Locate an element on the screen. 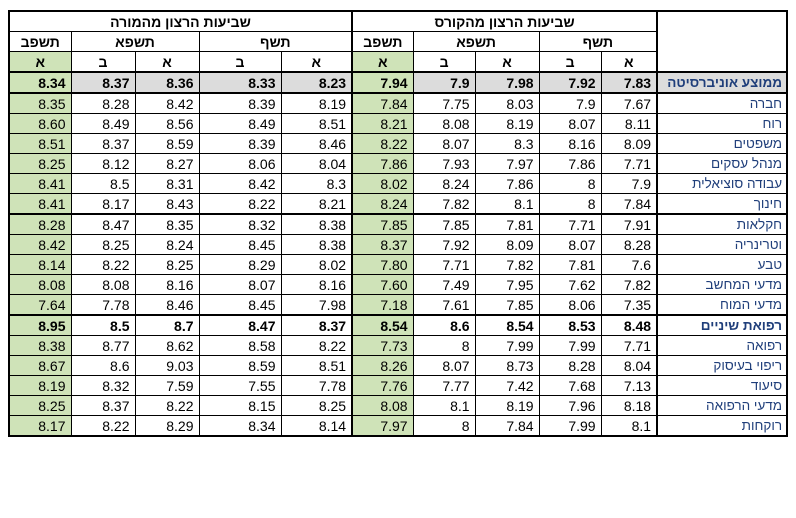 This screenshot has height=518, width=796. teacher-value-cell: 8.29 is located at coordinates (240, 264).